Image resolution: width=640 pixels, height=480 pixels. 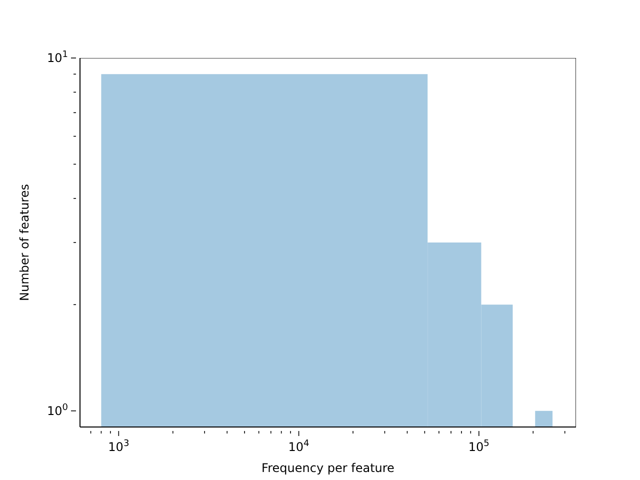 I want to click on y-axis-title: Number of features, so click(x=24, y=242).